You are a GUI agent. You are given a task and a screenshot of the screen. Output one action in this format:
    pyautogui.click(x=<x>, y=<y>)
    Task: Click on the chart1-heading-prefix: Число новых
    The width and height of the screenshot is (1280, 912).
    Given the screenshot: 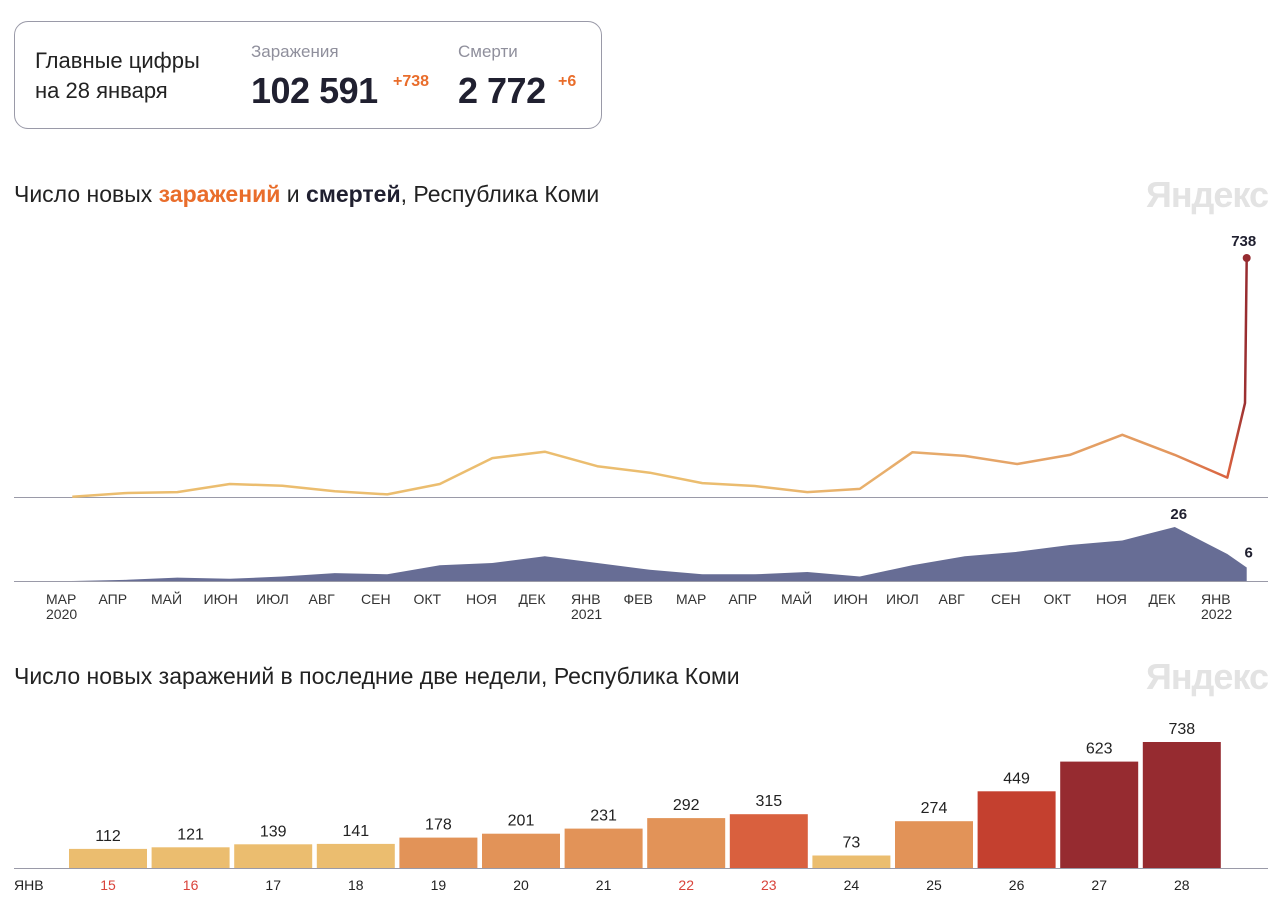 What is the action you would take?
    pyautogui.click(x=86, y=194)
    